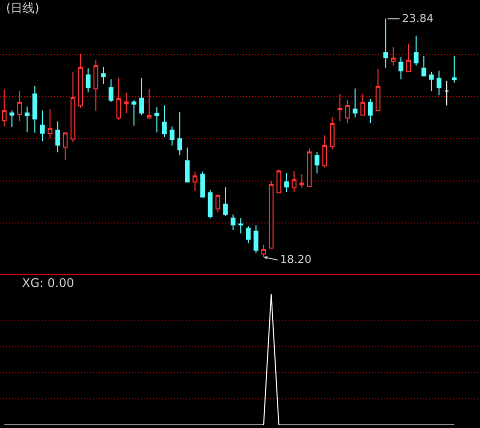 The width and height of the screenshot is (480, 428). Describe the element at coordinates (23, 8) in the screenshot. I see `chart-title: (日线)` at that location.